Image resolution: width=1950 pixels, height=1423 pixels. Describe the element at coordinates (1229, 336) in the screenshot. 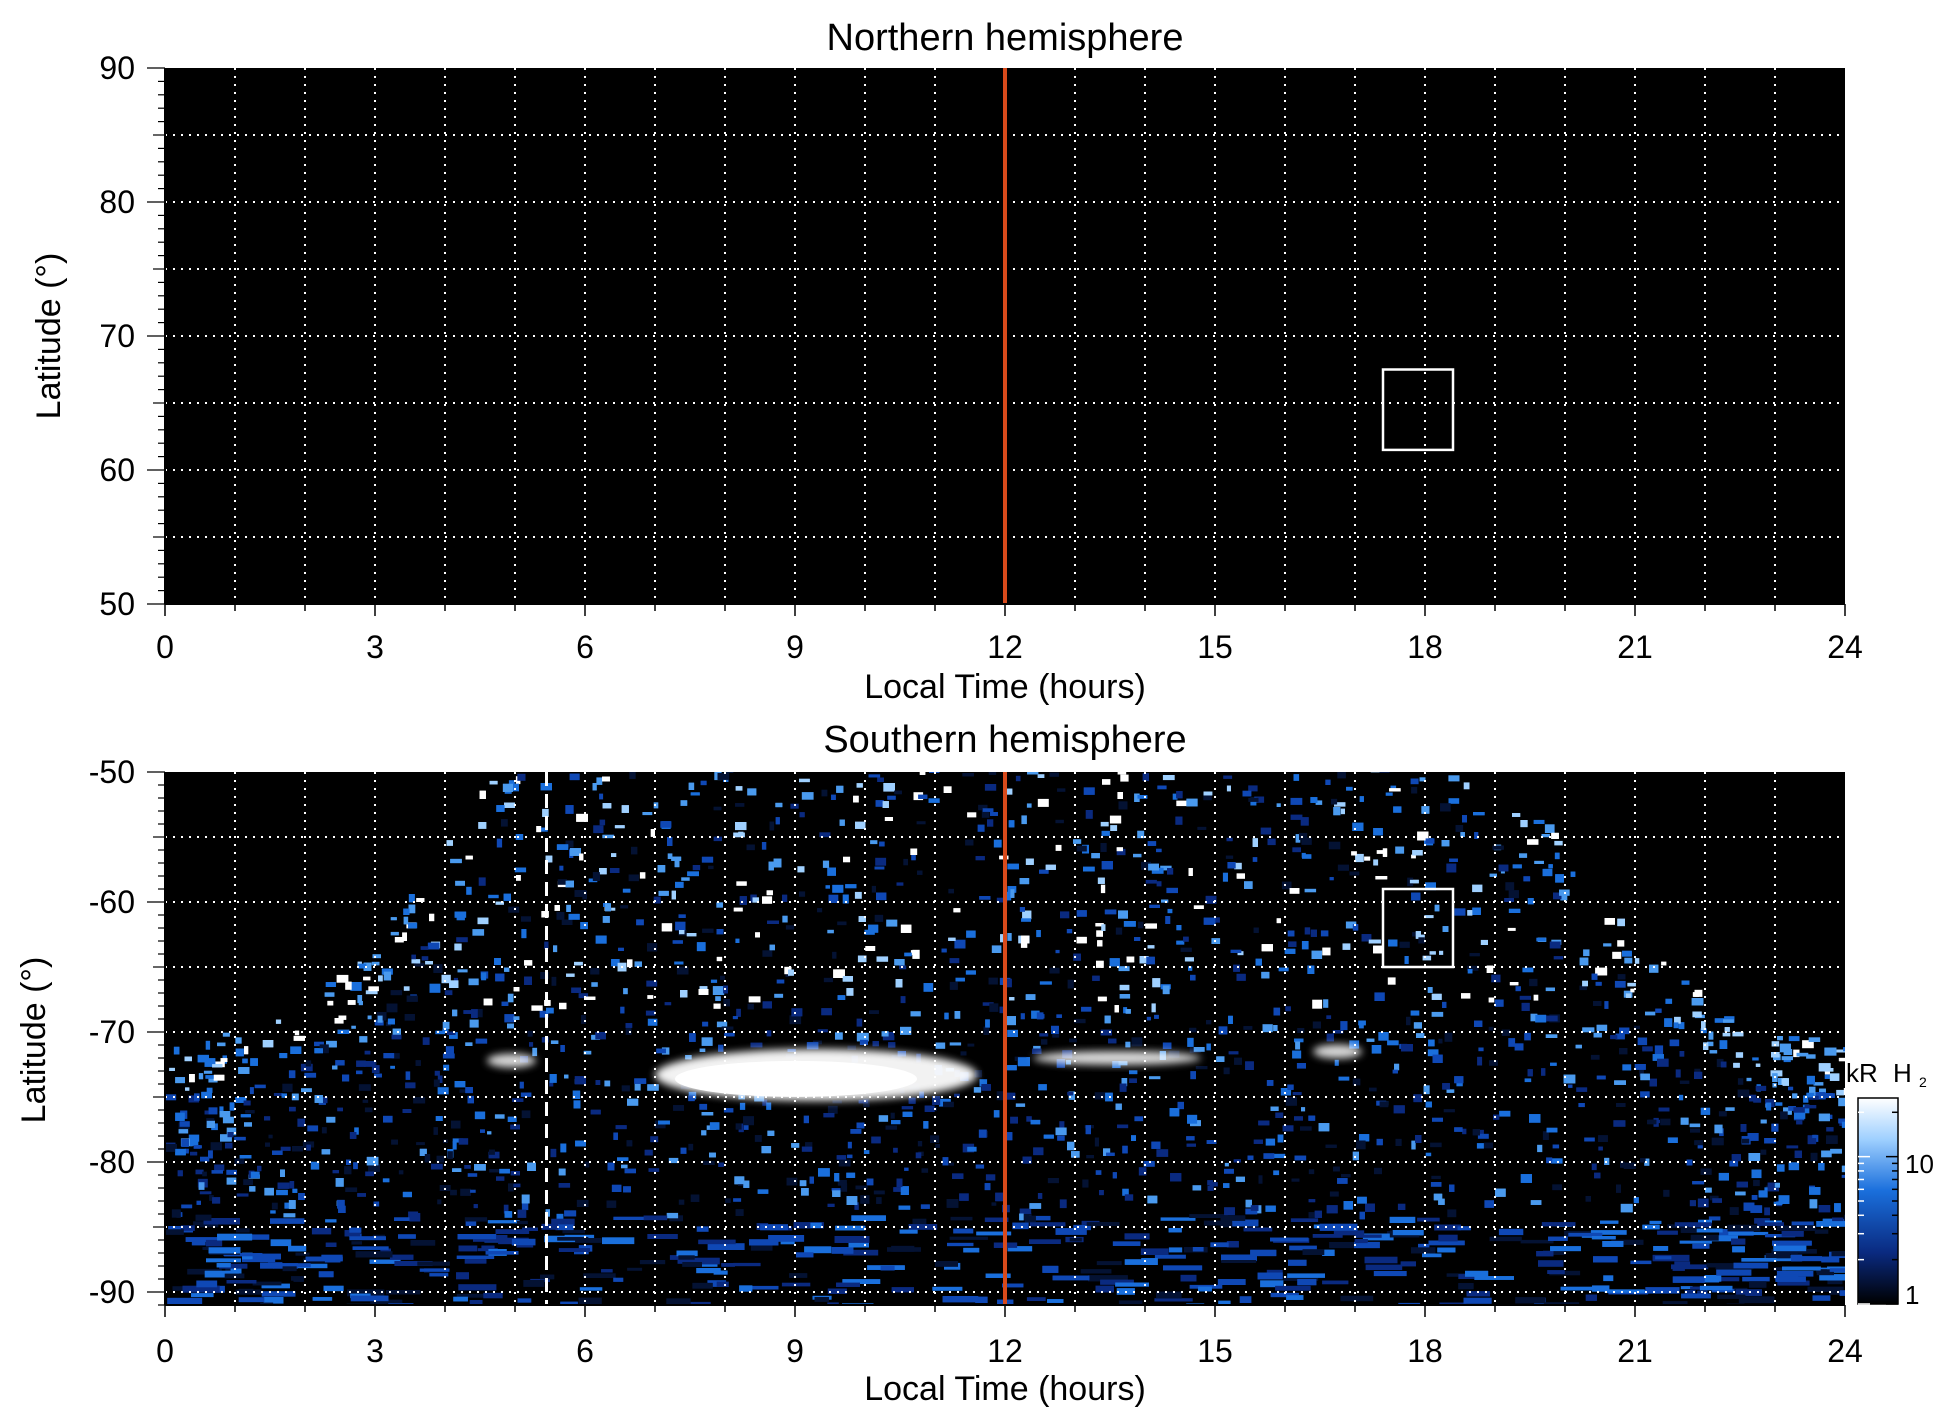

I see `north-overlays` at that location.